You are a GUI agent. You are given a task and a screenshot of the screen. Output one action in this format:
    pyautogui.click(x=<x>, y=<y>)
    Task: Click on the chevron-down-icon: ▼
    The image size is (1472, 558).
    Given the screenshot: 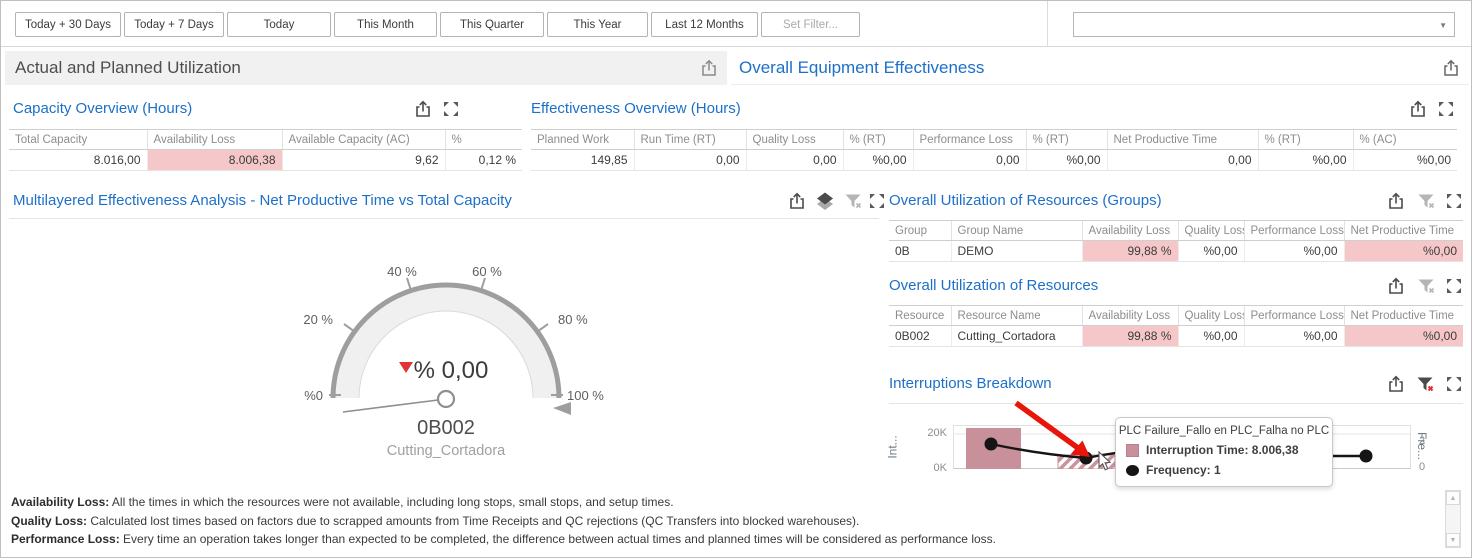 What is the action you would take?
    pyautogui.click(x=1443, y=25)
    